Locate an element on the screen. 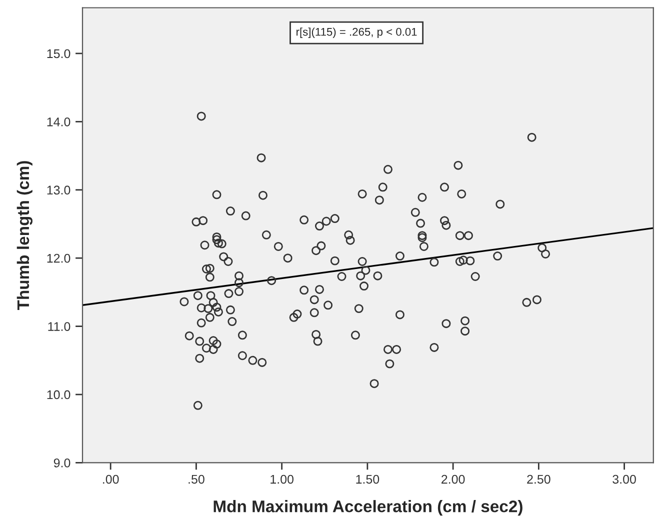 The height and width of the screenshot is (517, 660). y-tick-label: 10.0 is located at coordinates (58, 395).